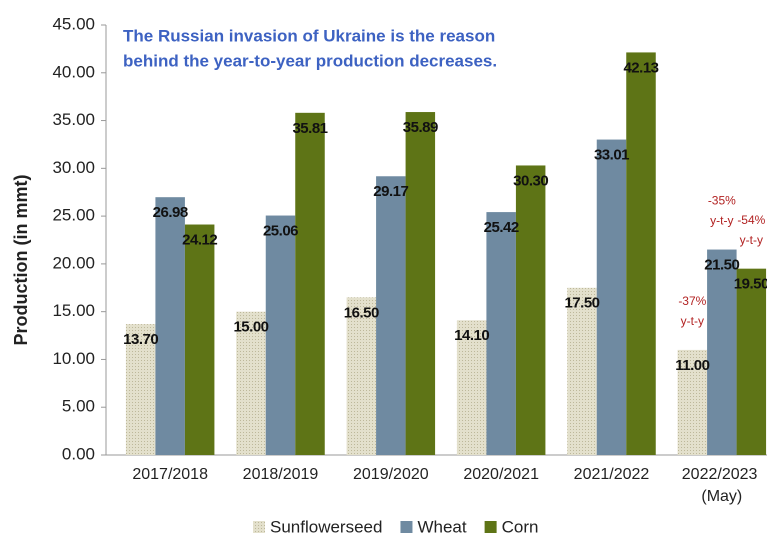 The image size is (767, 538). Describe the element at coordinates (73, 310) in the screenshot. I see `y-tick-label: 15.00` at that location.